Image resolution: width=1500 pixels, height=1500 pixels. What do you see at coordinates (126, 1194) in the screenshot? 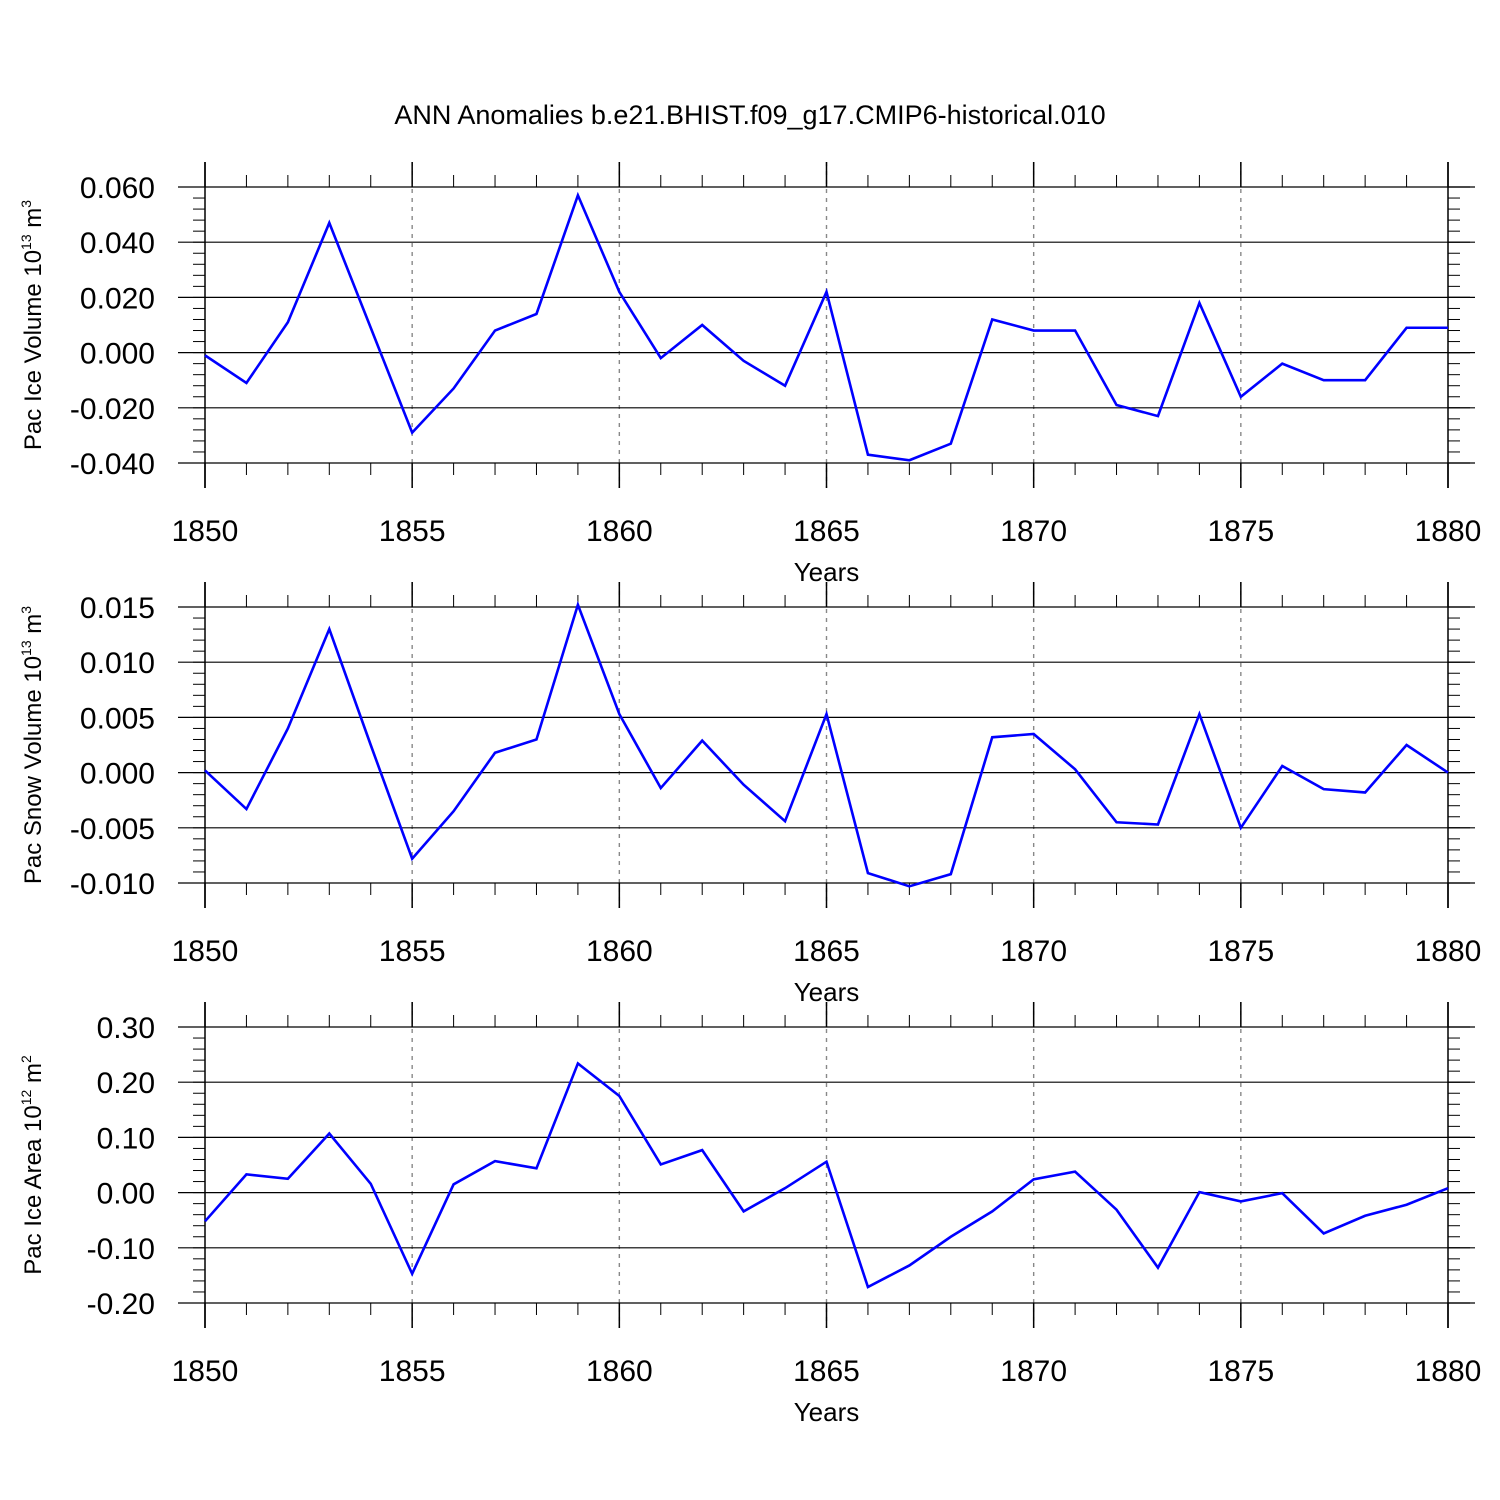
I see `y-tick-label: 0.00` at bounding box center [126, 1194].